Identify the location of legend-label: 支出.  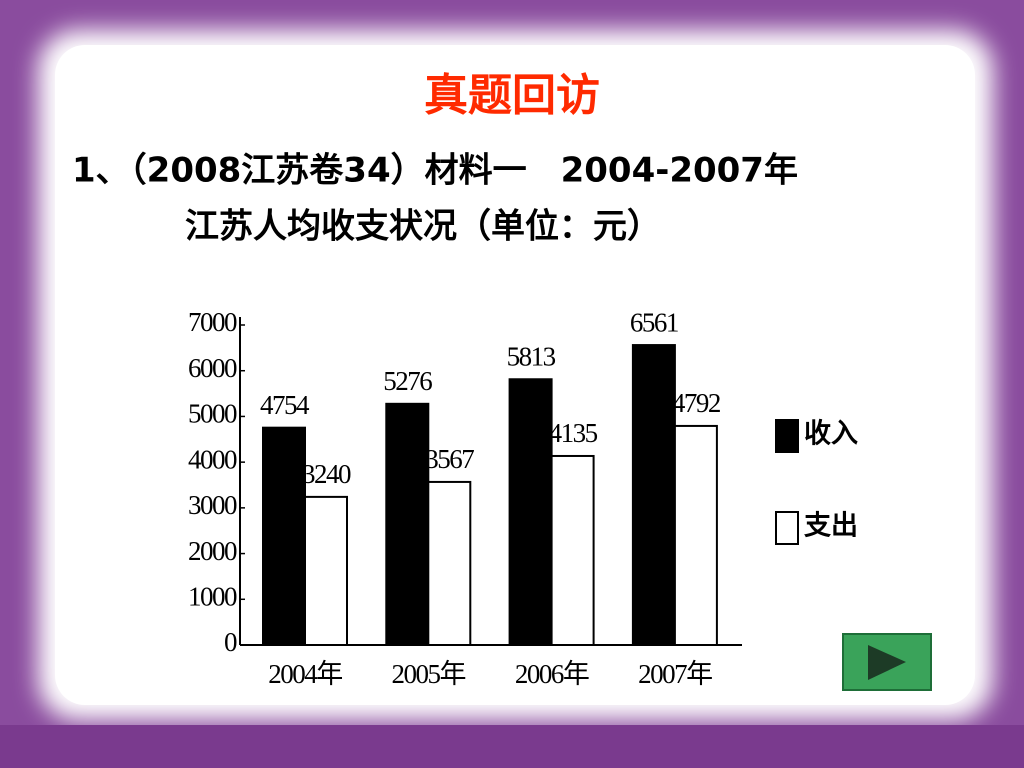
(831, 526).